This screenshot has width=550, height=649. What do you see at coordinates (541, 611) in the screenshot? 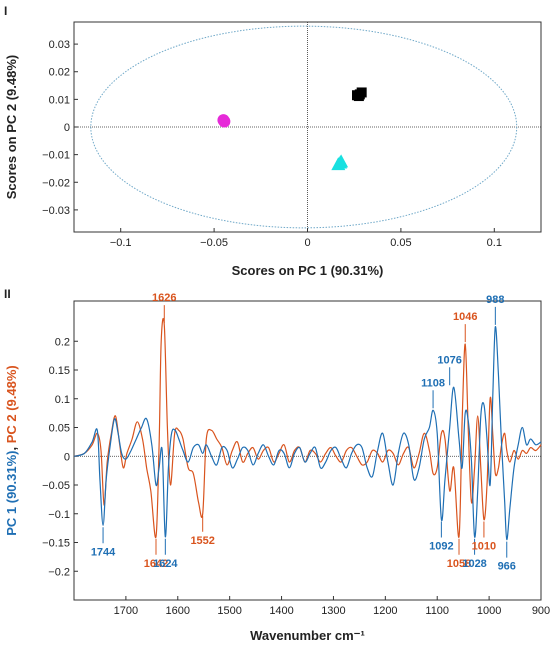
I see `x-tick-label: 900` at bounding box center [541, 611].